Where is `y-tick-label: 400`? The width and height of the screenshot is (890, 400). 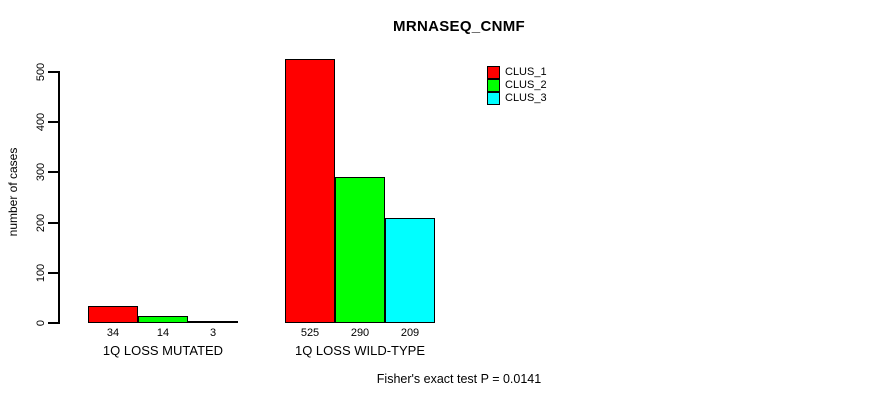 y-tick-label: 400 is located at coordinates (41, 122).